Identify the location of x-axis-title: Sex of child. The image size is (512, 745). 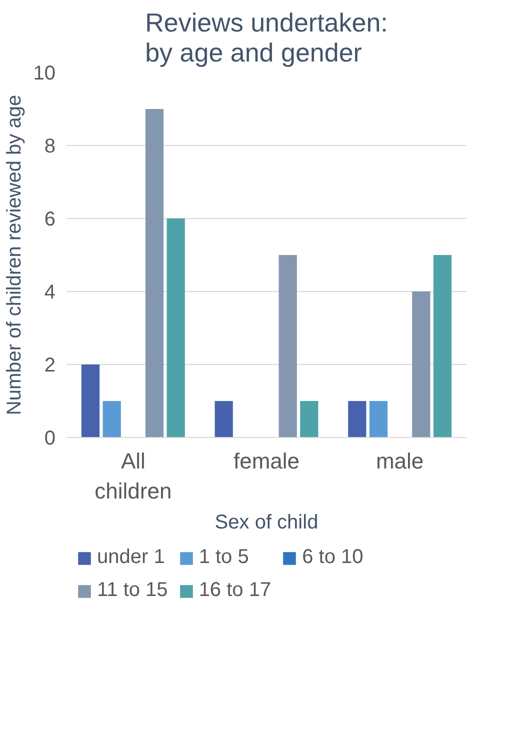
(266, 523).